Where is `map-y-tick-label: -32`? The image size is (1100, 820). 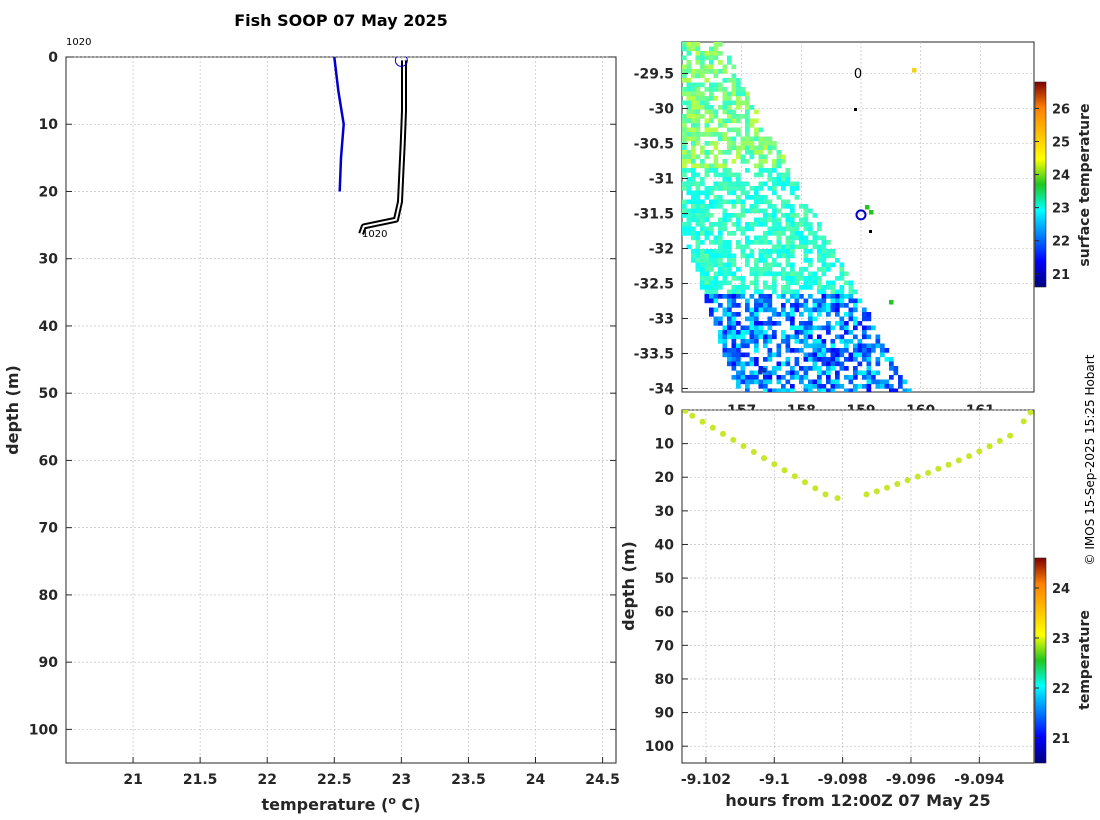 map-y-tick-label: -32 is located at coordinates (661, 250).